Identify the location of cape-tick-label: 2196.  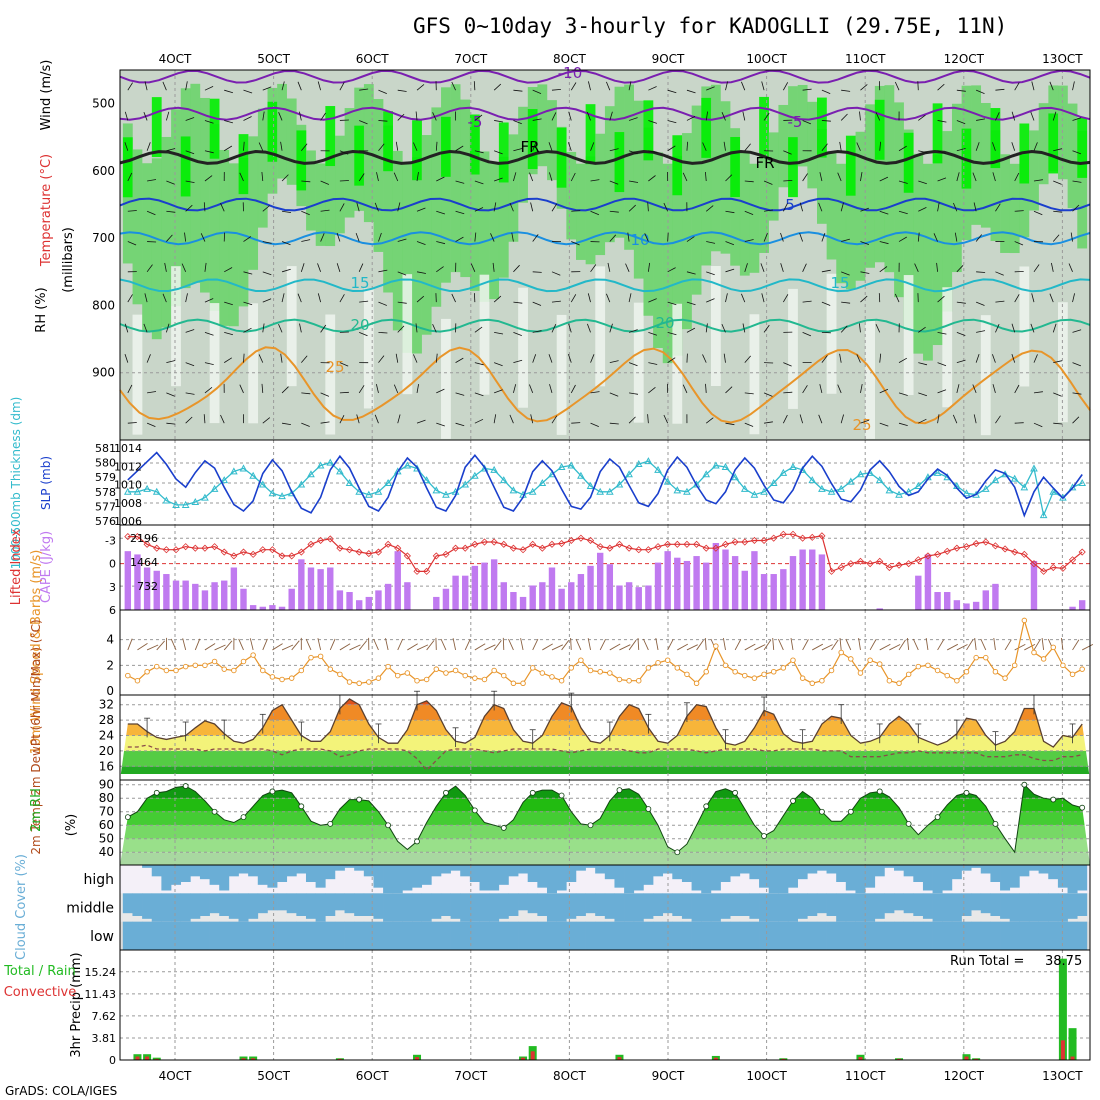
(144, 538).